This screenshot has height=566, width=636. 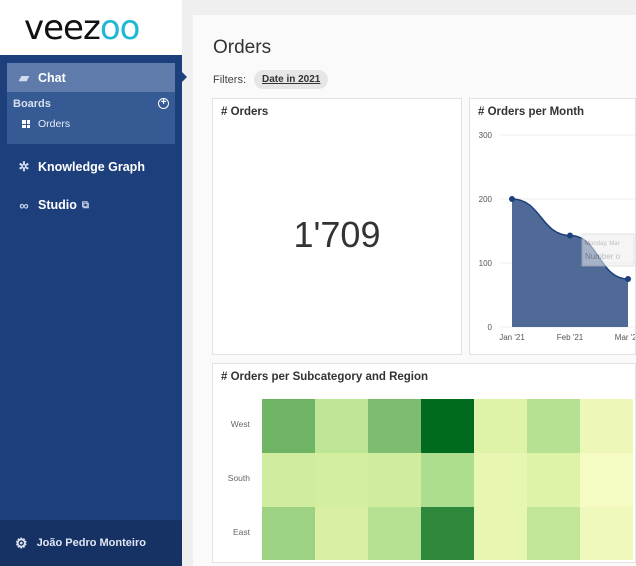 I want to click on tooltip: Monday, Mar Number o, so click(x=608, y=250).